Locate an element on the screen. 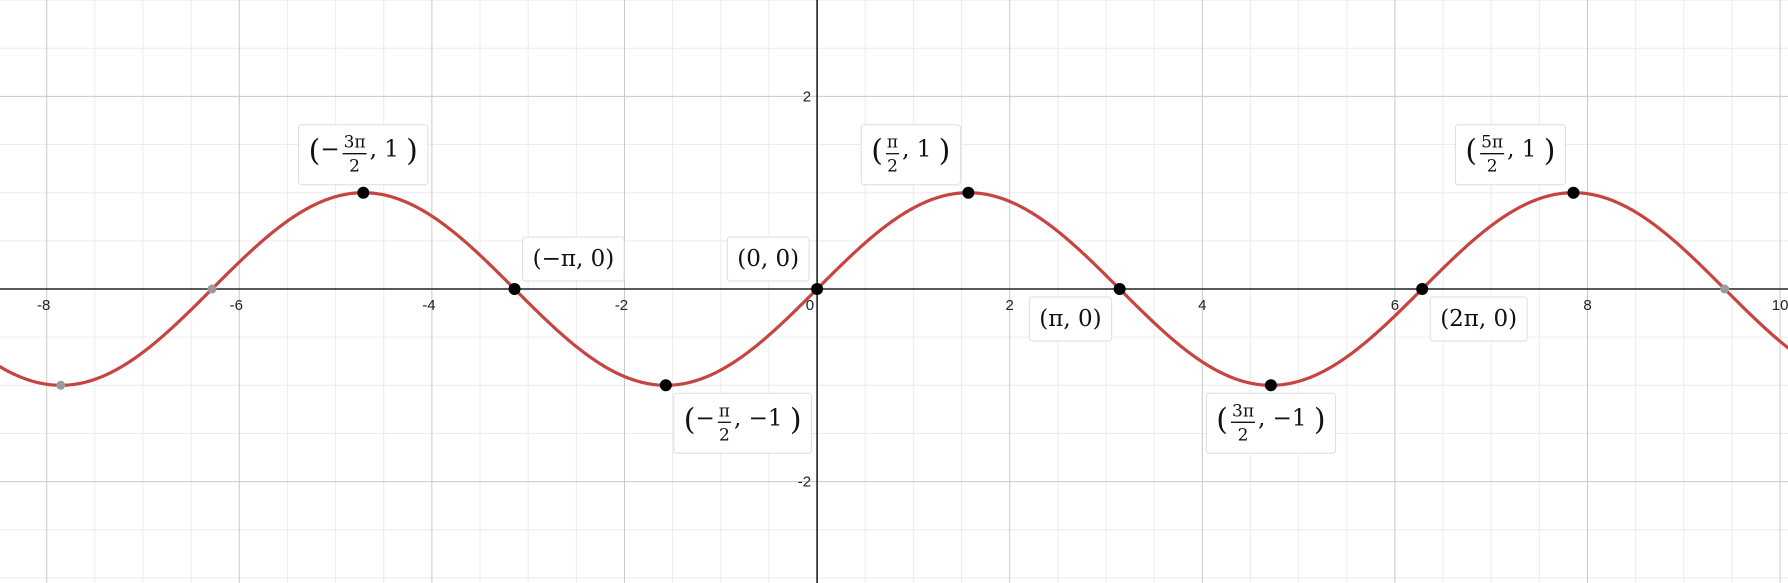 This screenshot has width=1788, height=583. point-label-text: (π, 0) is located at coordinates (1070, 319).